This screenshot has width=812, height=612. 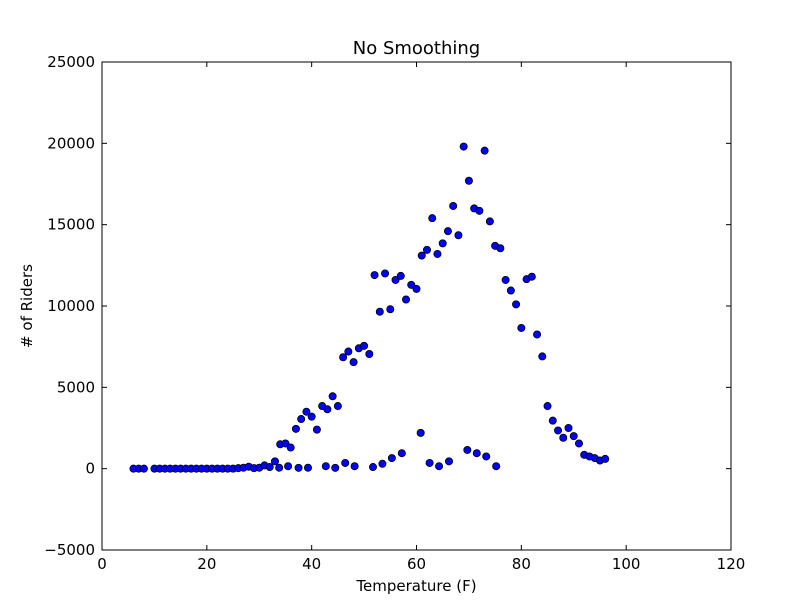 I want to click on x-tick-label: 120, so click(x=731, y=564).